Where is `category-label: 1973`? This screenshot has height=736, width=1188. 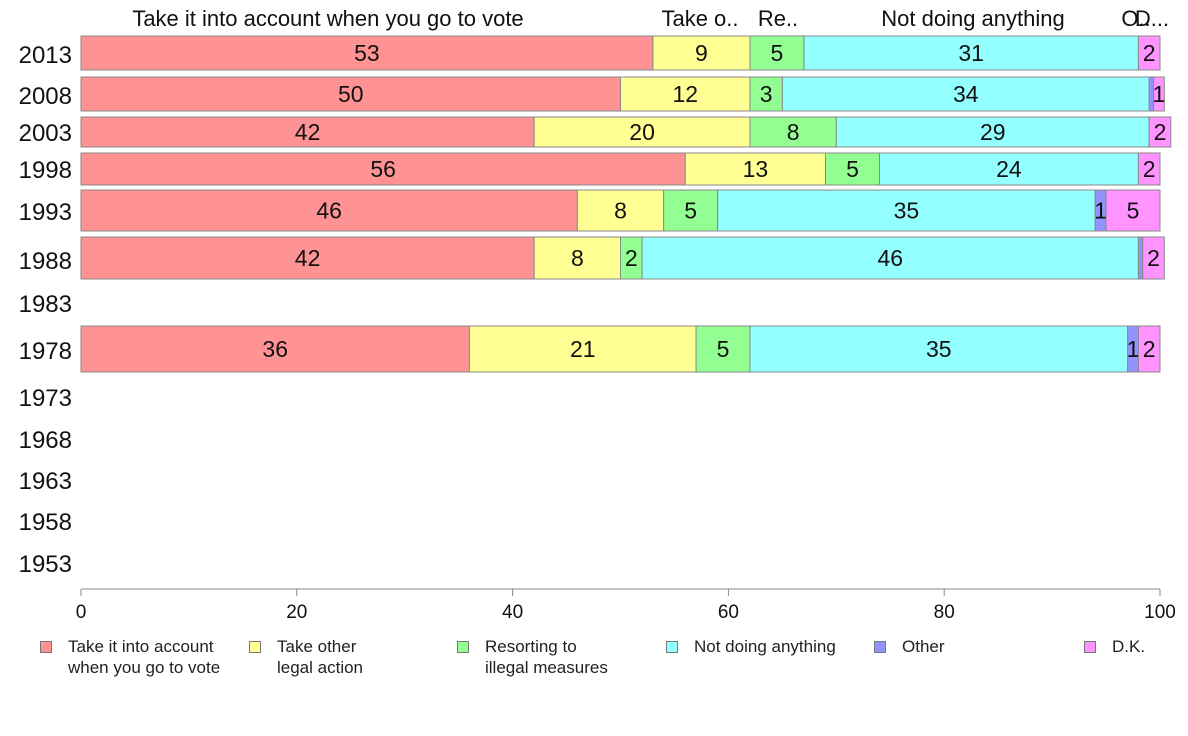 category-label: 1973 is located at coordinates (45, 398).